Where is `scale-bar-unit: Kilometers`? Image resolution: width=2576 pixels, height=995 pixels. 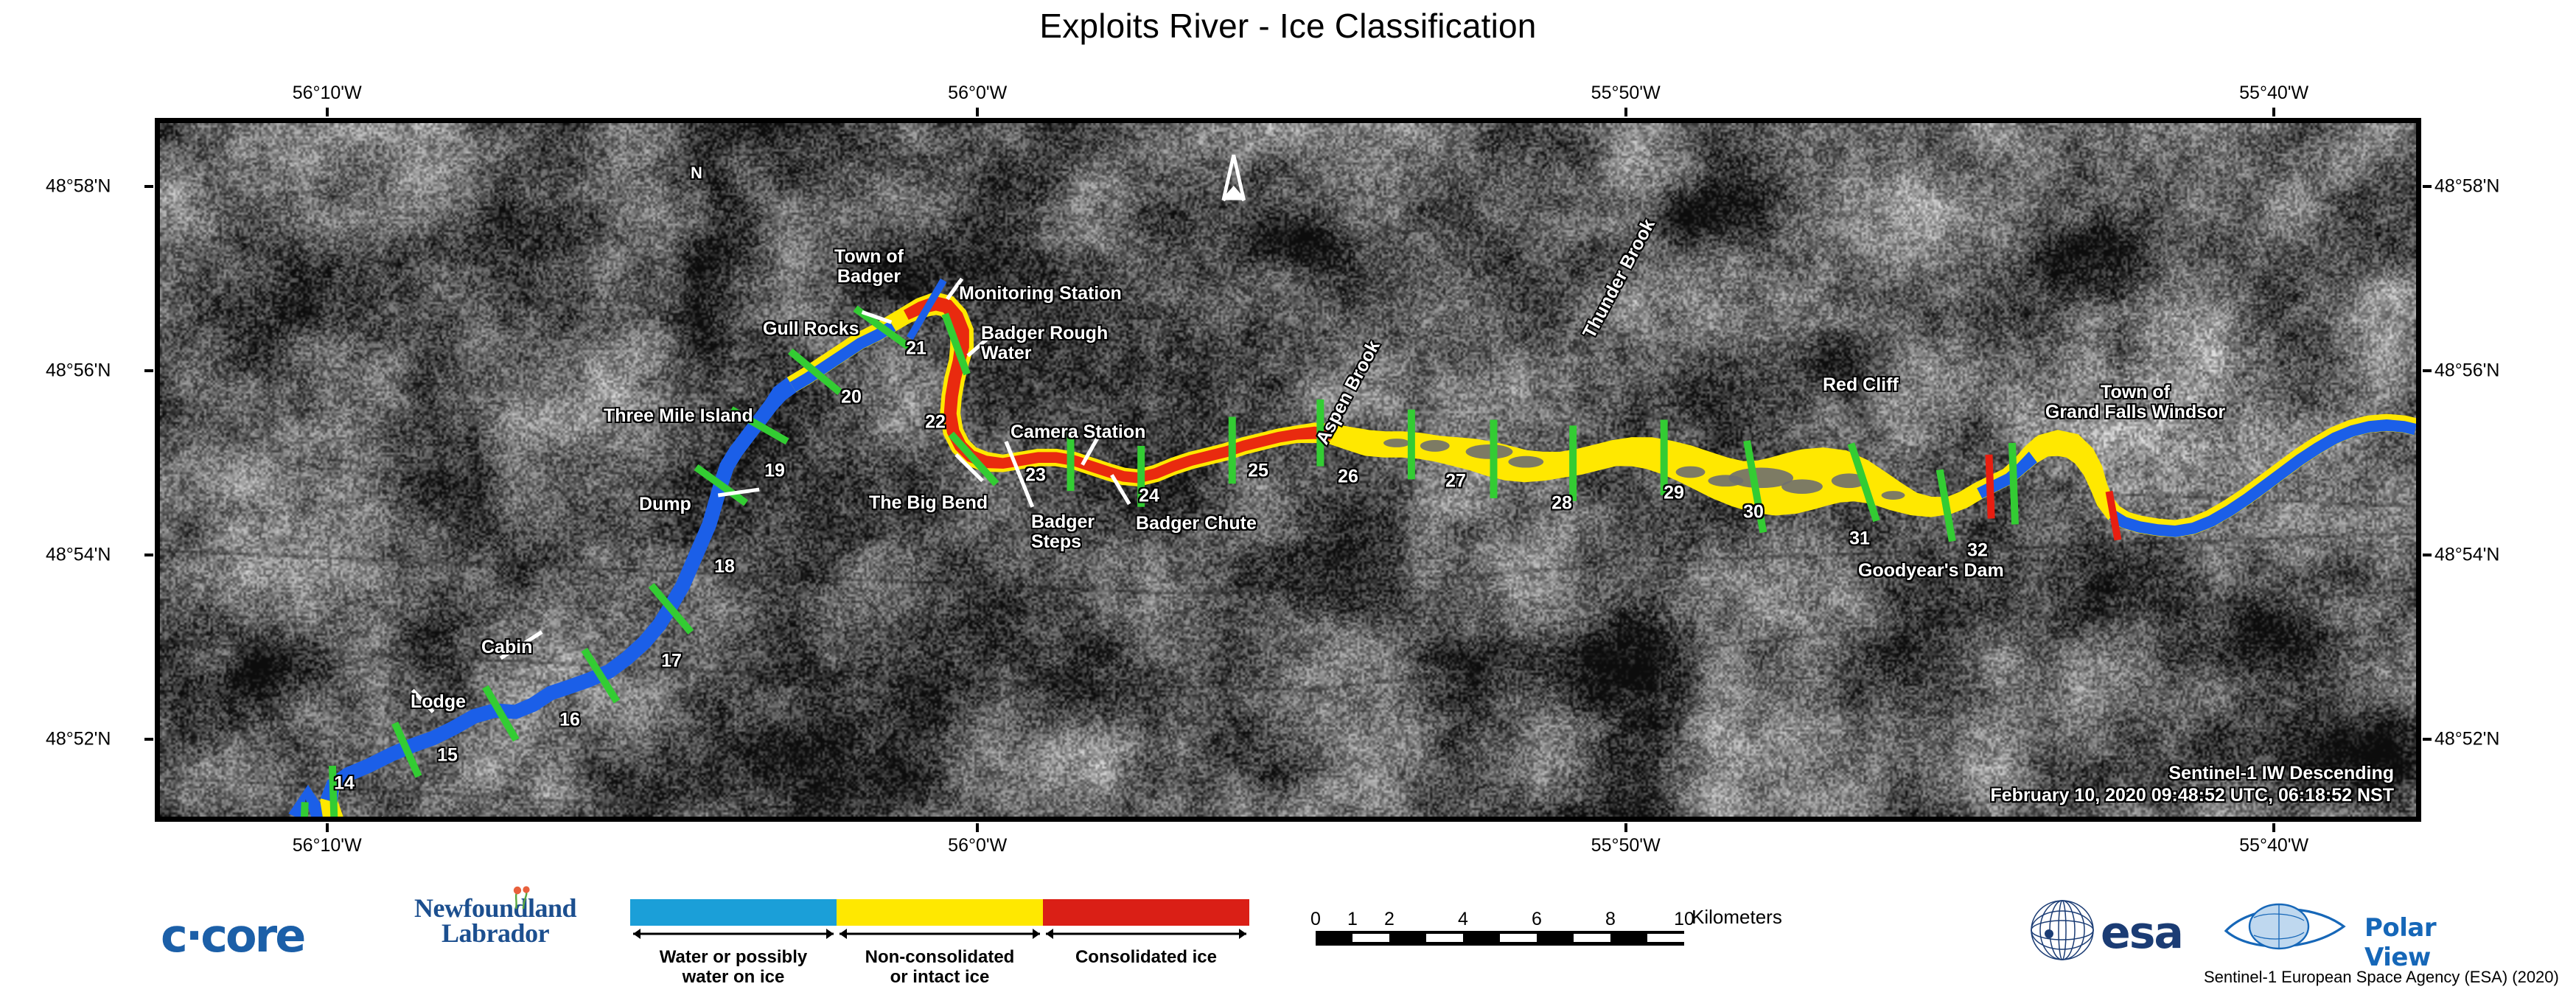
scale-bar-unit: Kilometers is located at coordinates (1737, 917).